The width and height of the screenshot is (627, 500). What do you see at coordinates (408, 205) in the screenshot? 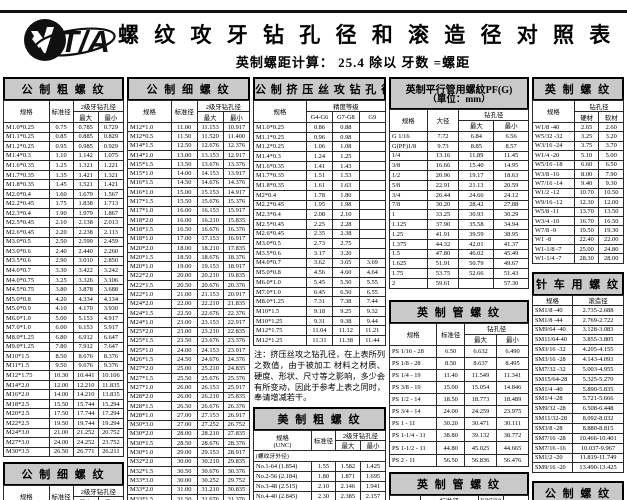
I see `spec-cell: 7/8` at bounding box center [408, 205].